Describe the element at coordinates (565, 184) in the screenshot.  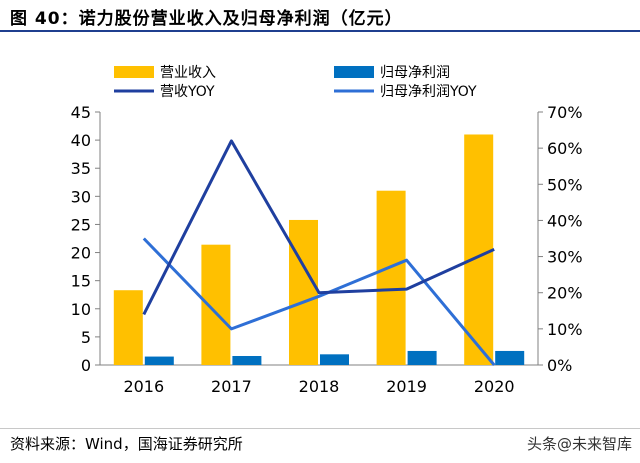
I see `y-tick-label-right: 50%` at that location.